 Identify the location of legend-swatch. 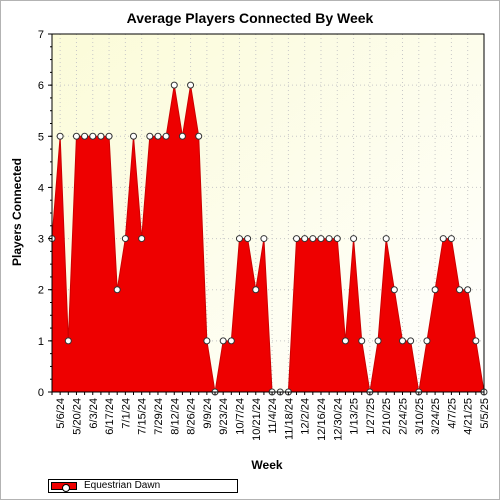
(64, 487).